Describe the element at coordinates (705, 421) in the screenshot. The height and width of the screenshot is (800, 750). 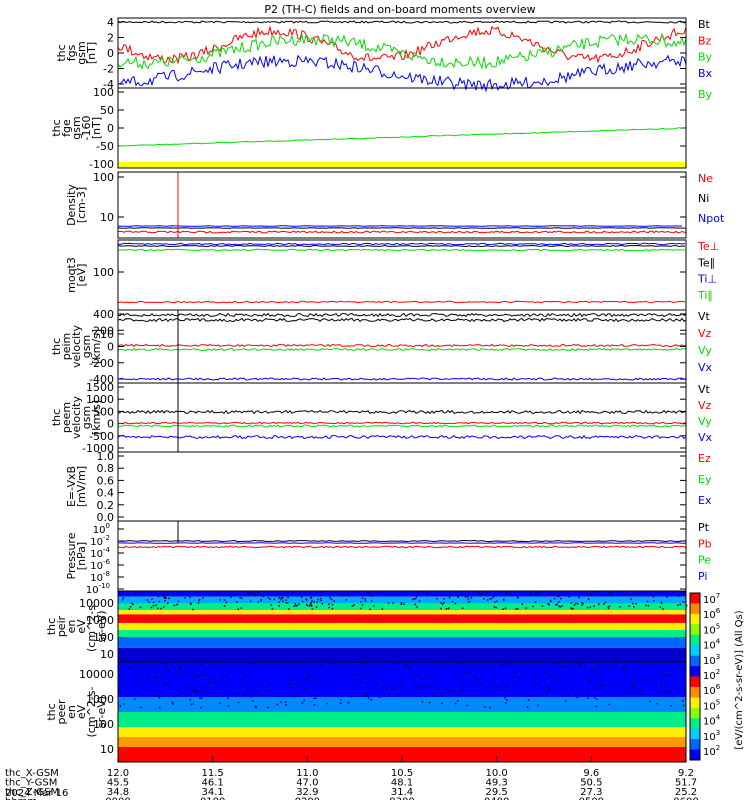
I see `legend-peem: Vy` at that location.